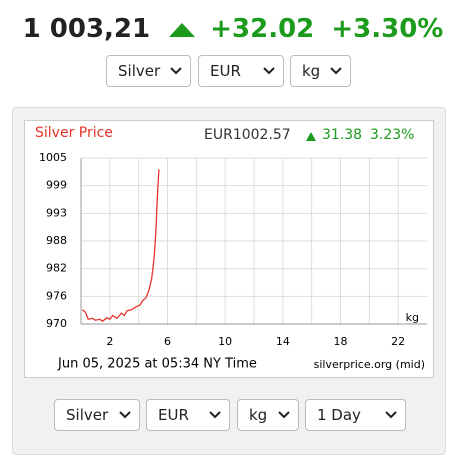  Describe the element at coordinates (56, 212) in the screenshot. I see `y-tick-label: 993` at that location.